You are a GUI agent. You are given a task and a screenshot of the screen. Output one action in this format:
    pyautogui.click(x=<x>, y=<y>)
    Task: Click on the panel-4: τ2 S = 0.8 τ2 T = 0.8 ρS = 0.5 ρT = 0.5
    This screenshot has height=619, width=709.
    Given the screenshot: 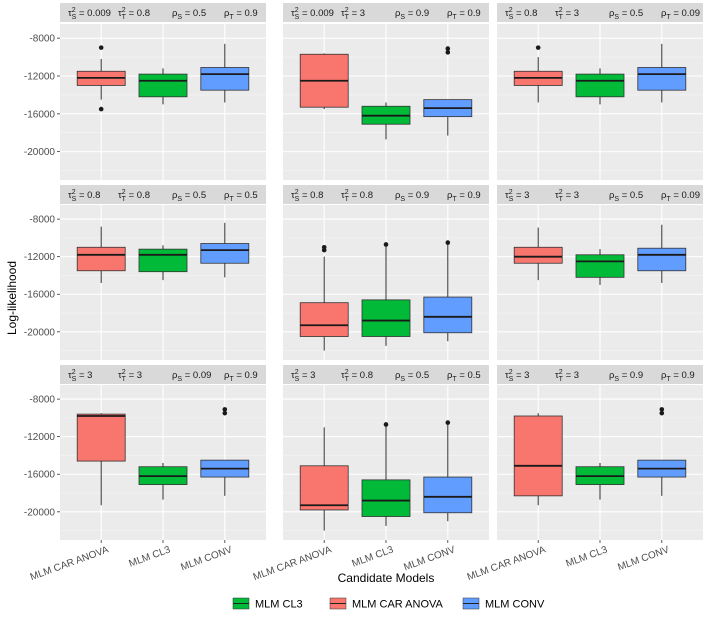 What is the action you would take?
    pyautogui.click(x=163, y=272)
    